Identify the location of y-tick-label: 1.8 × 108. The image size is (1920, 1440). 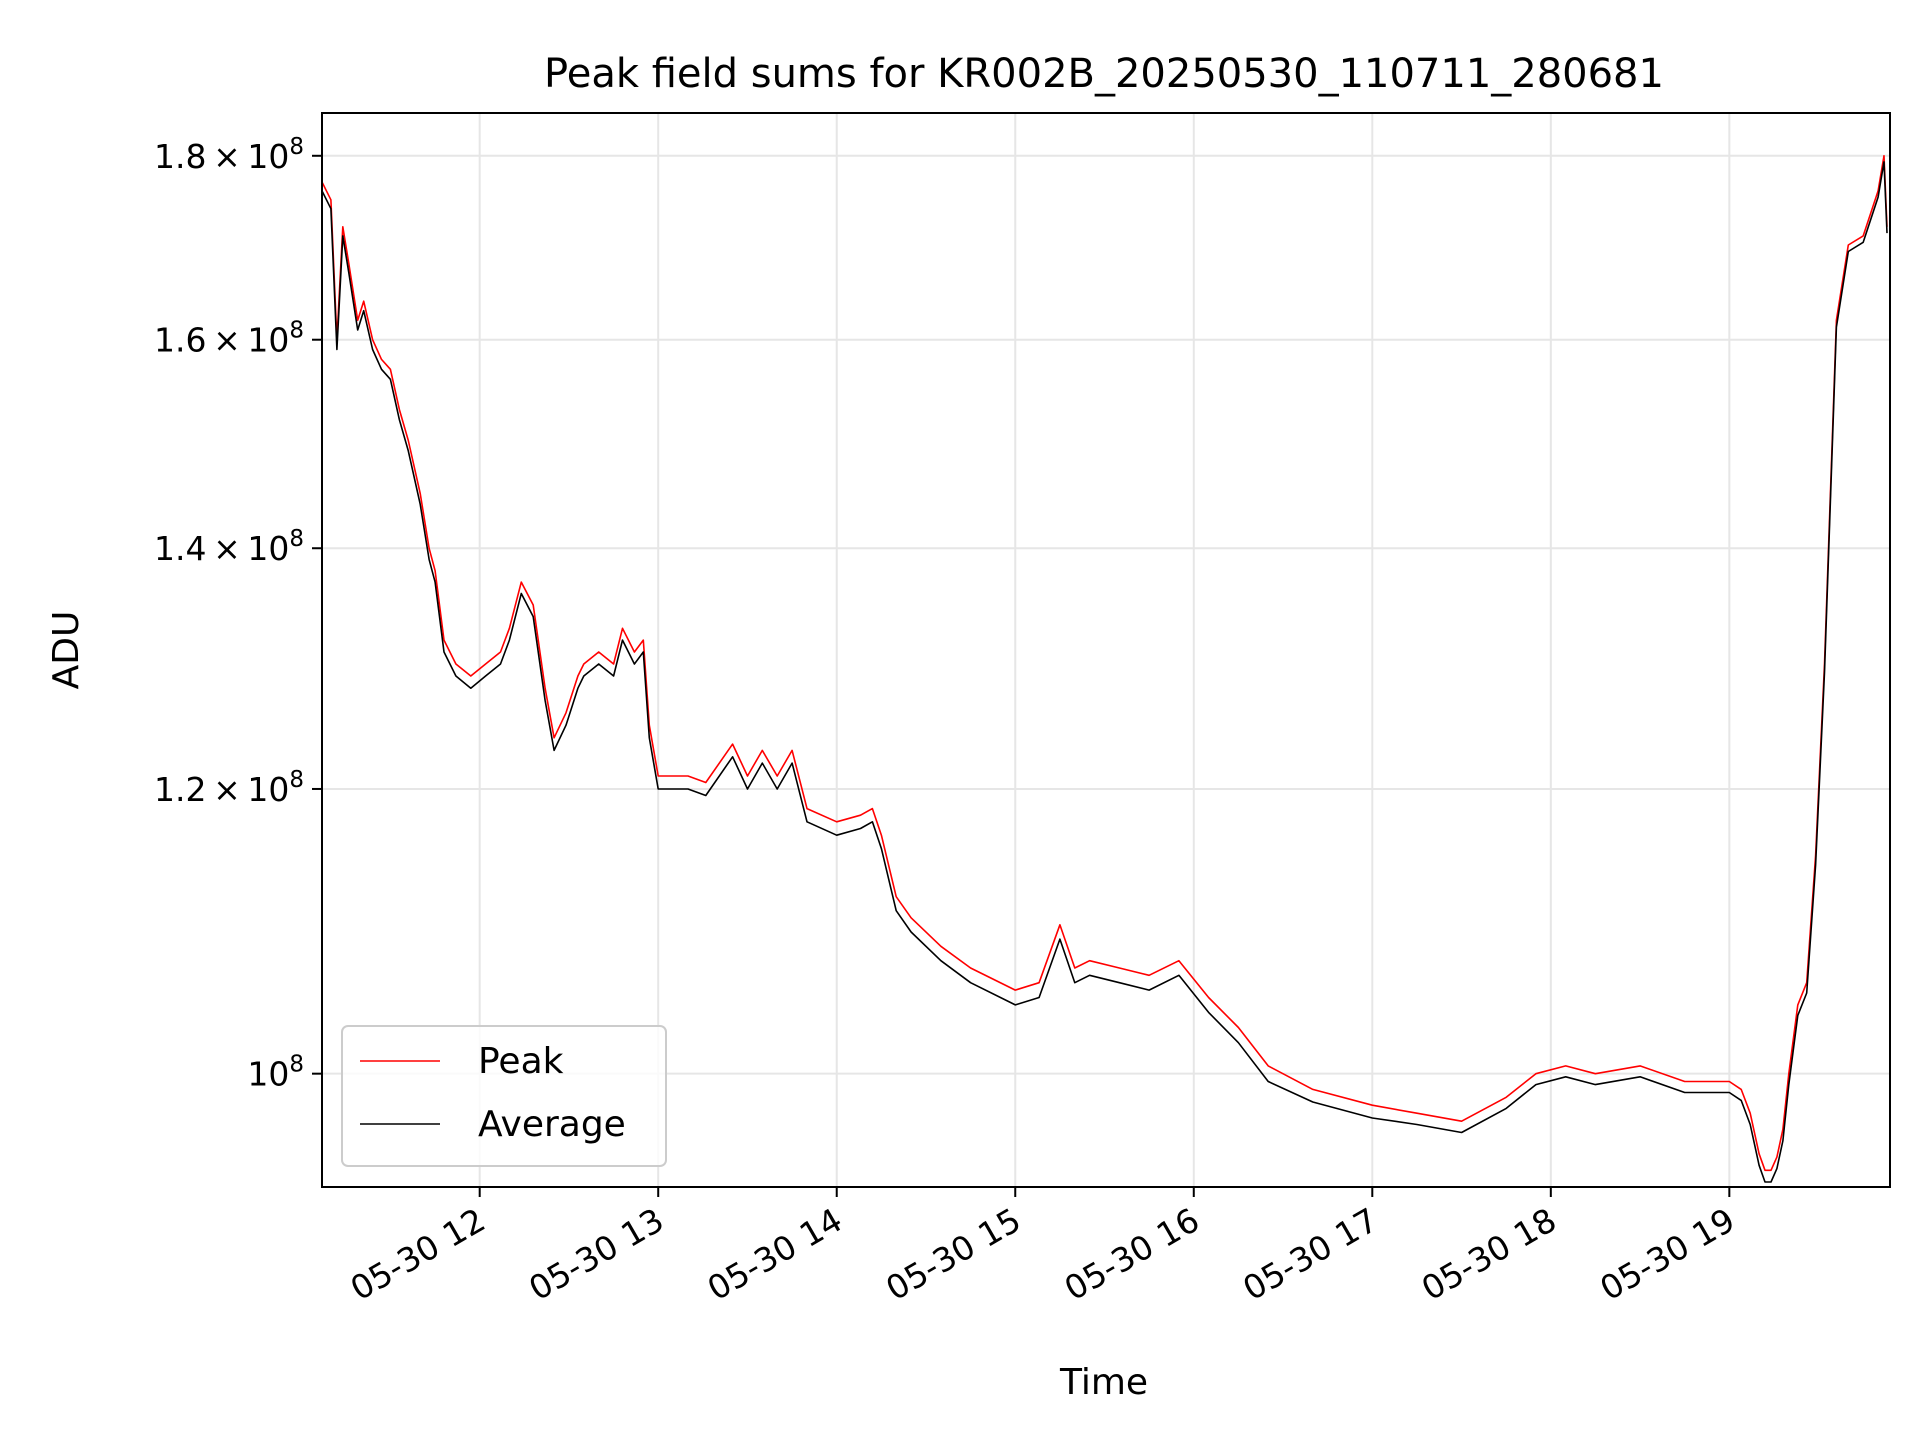
(229, 155).